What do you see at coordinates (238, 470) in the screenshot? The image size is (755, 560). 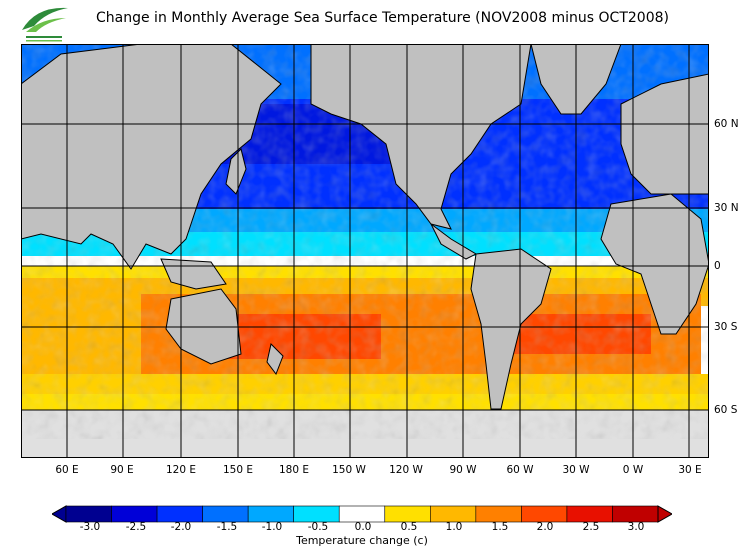 I see `lon-tick-label: 150 E` at bounding box center [238, 470].